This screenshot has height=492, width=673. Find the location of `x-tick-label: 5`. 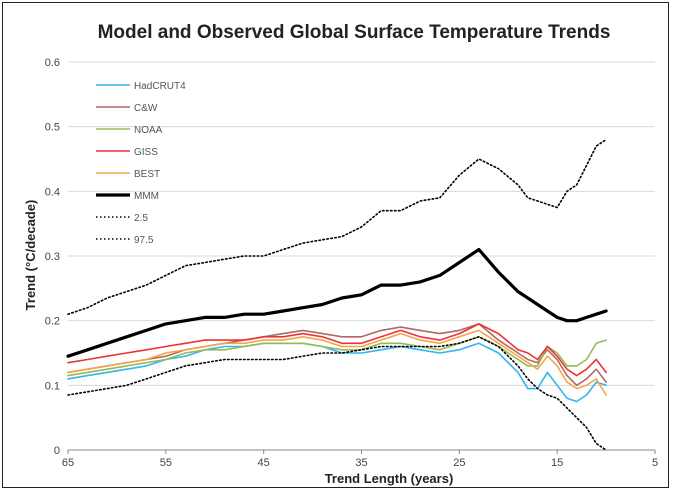

x-tick-label: 5 is located at coordinates (655, 463).